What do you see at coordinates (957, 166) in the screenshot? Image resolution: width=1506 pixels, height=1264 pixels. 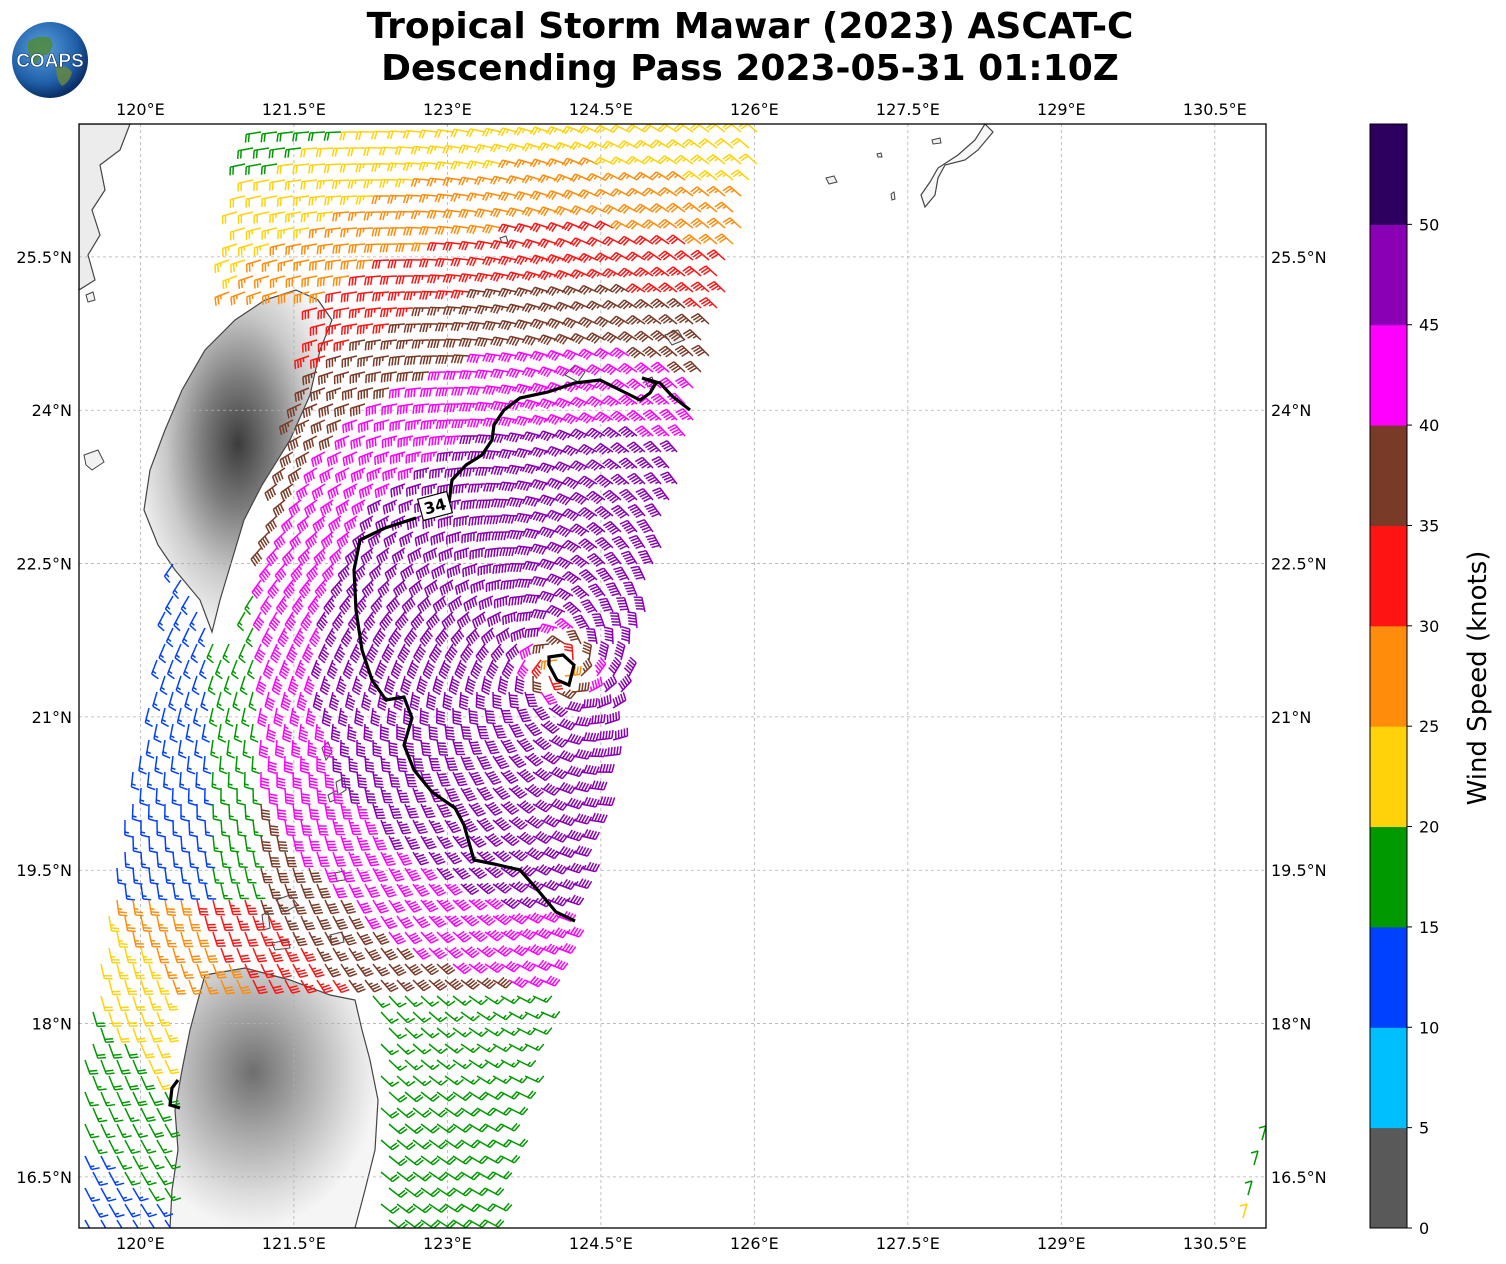 I see `okinawa-island` at bounding box center [957, 166].